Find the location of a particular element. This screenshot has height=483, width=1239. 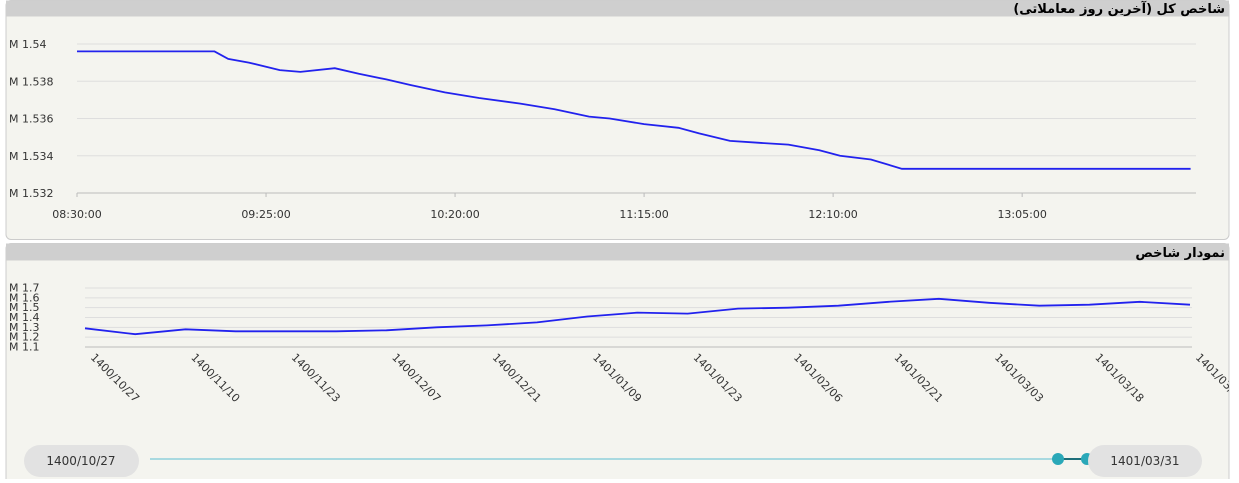

start-date-pill is located at coordinates (81, 461).